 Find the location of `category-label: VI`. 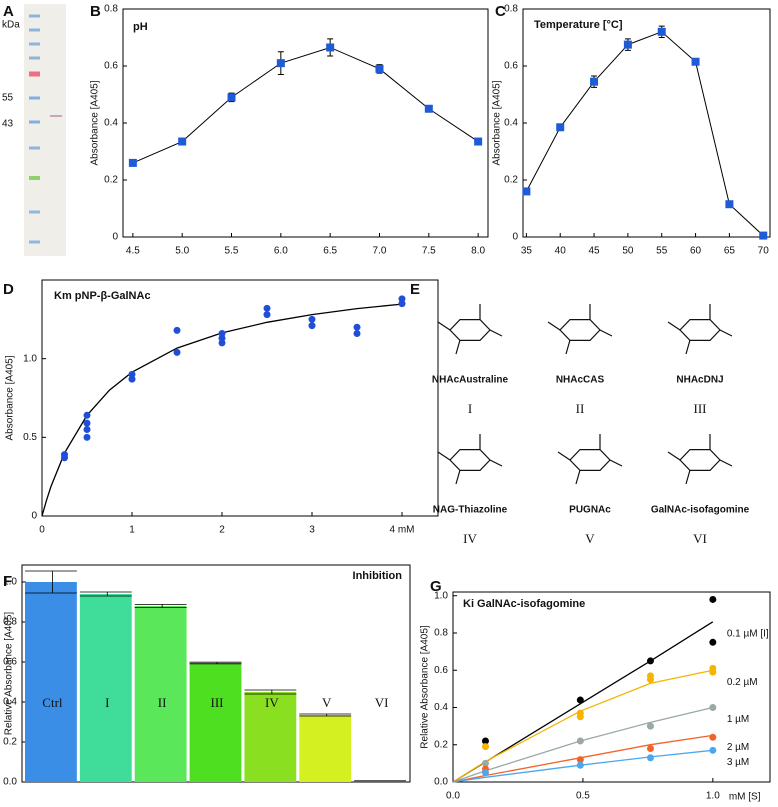

category-label: VI is located at coordinates (382, 702).